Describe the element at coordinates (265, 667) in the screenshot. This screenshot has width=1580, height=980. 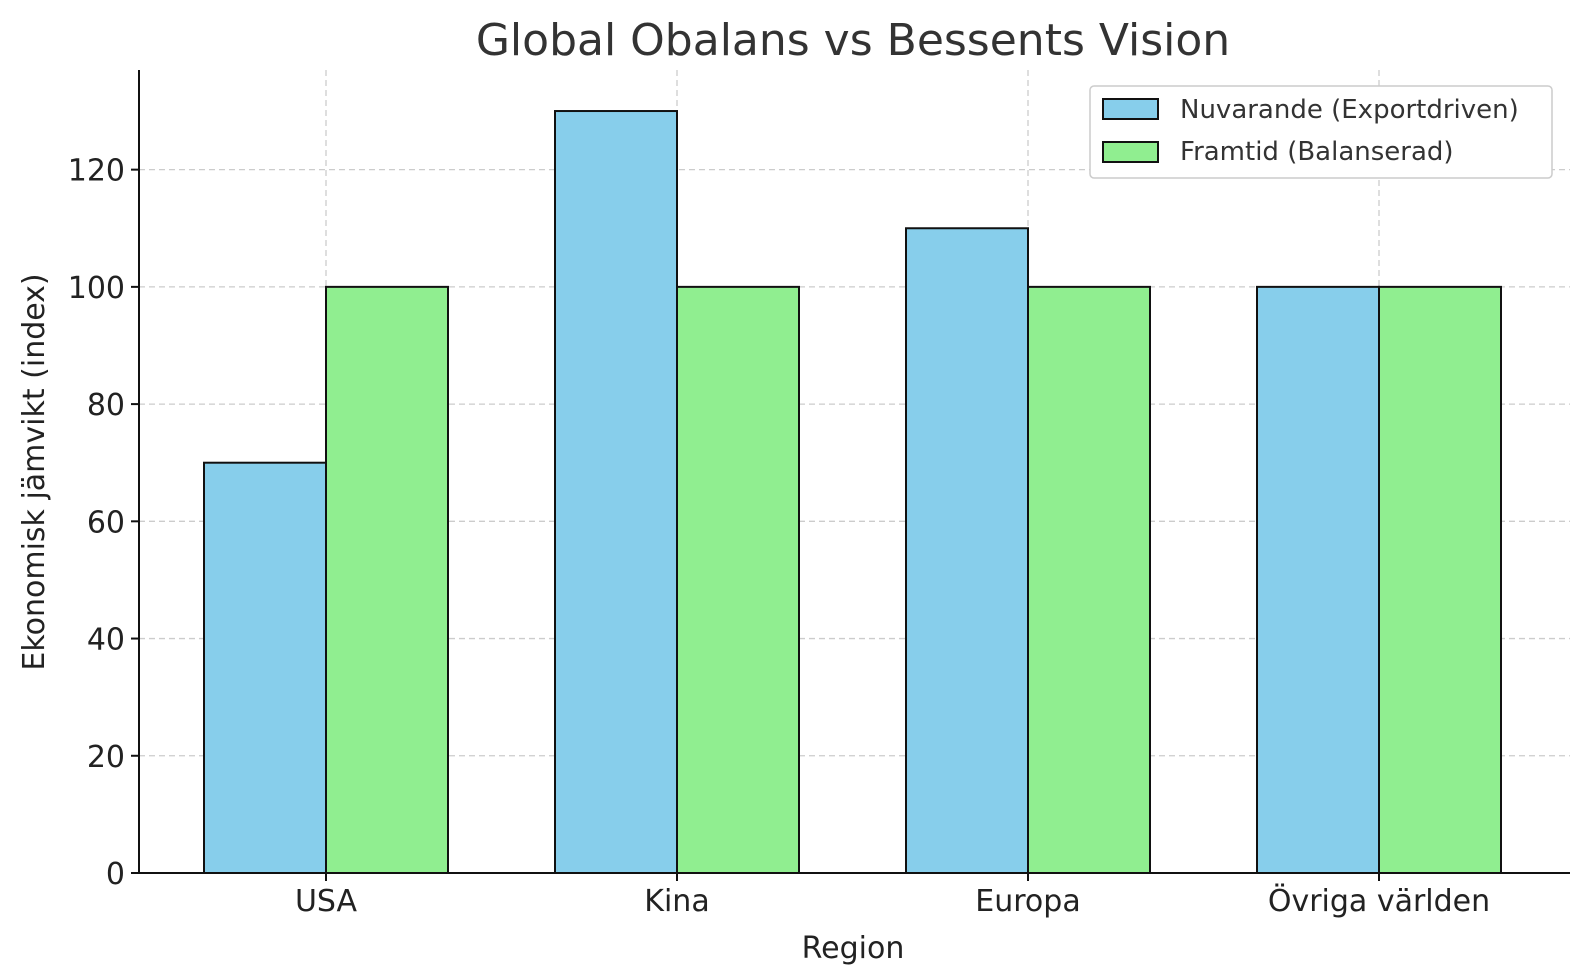
I see `bar-current-usa` at that location.